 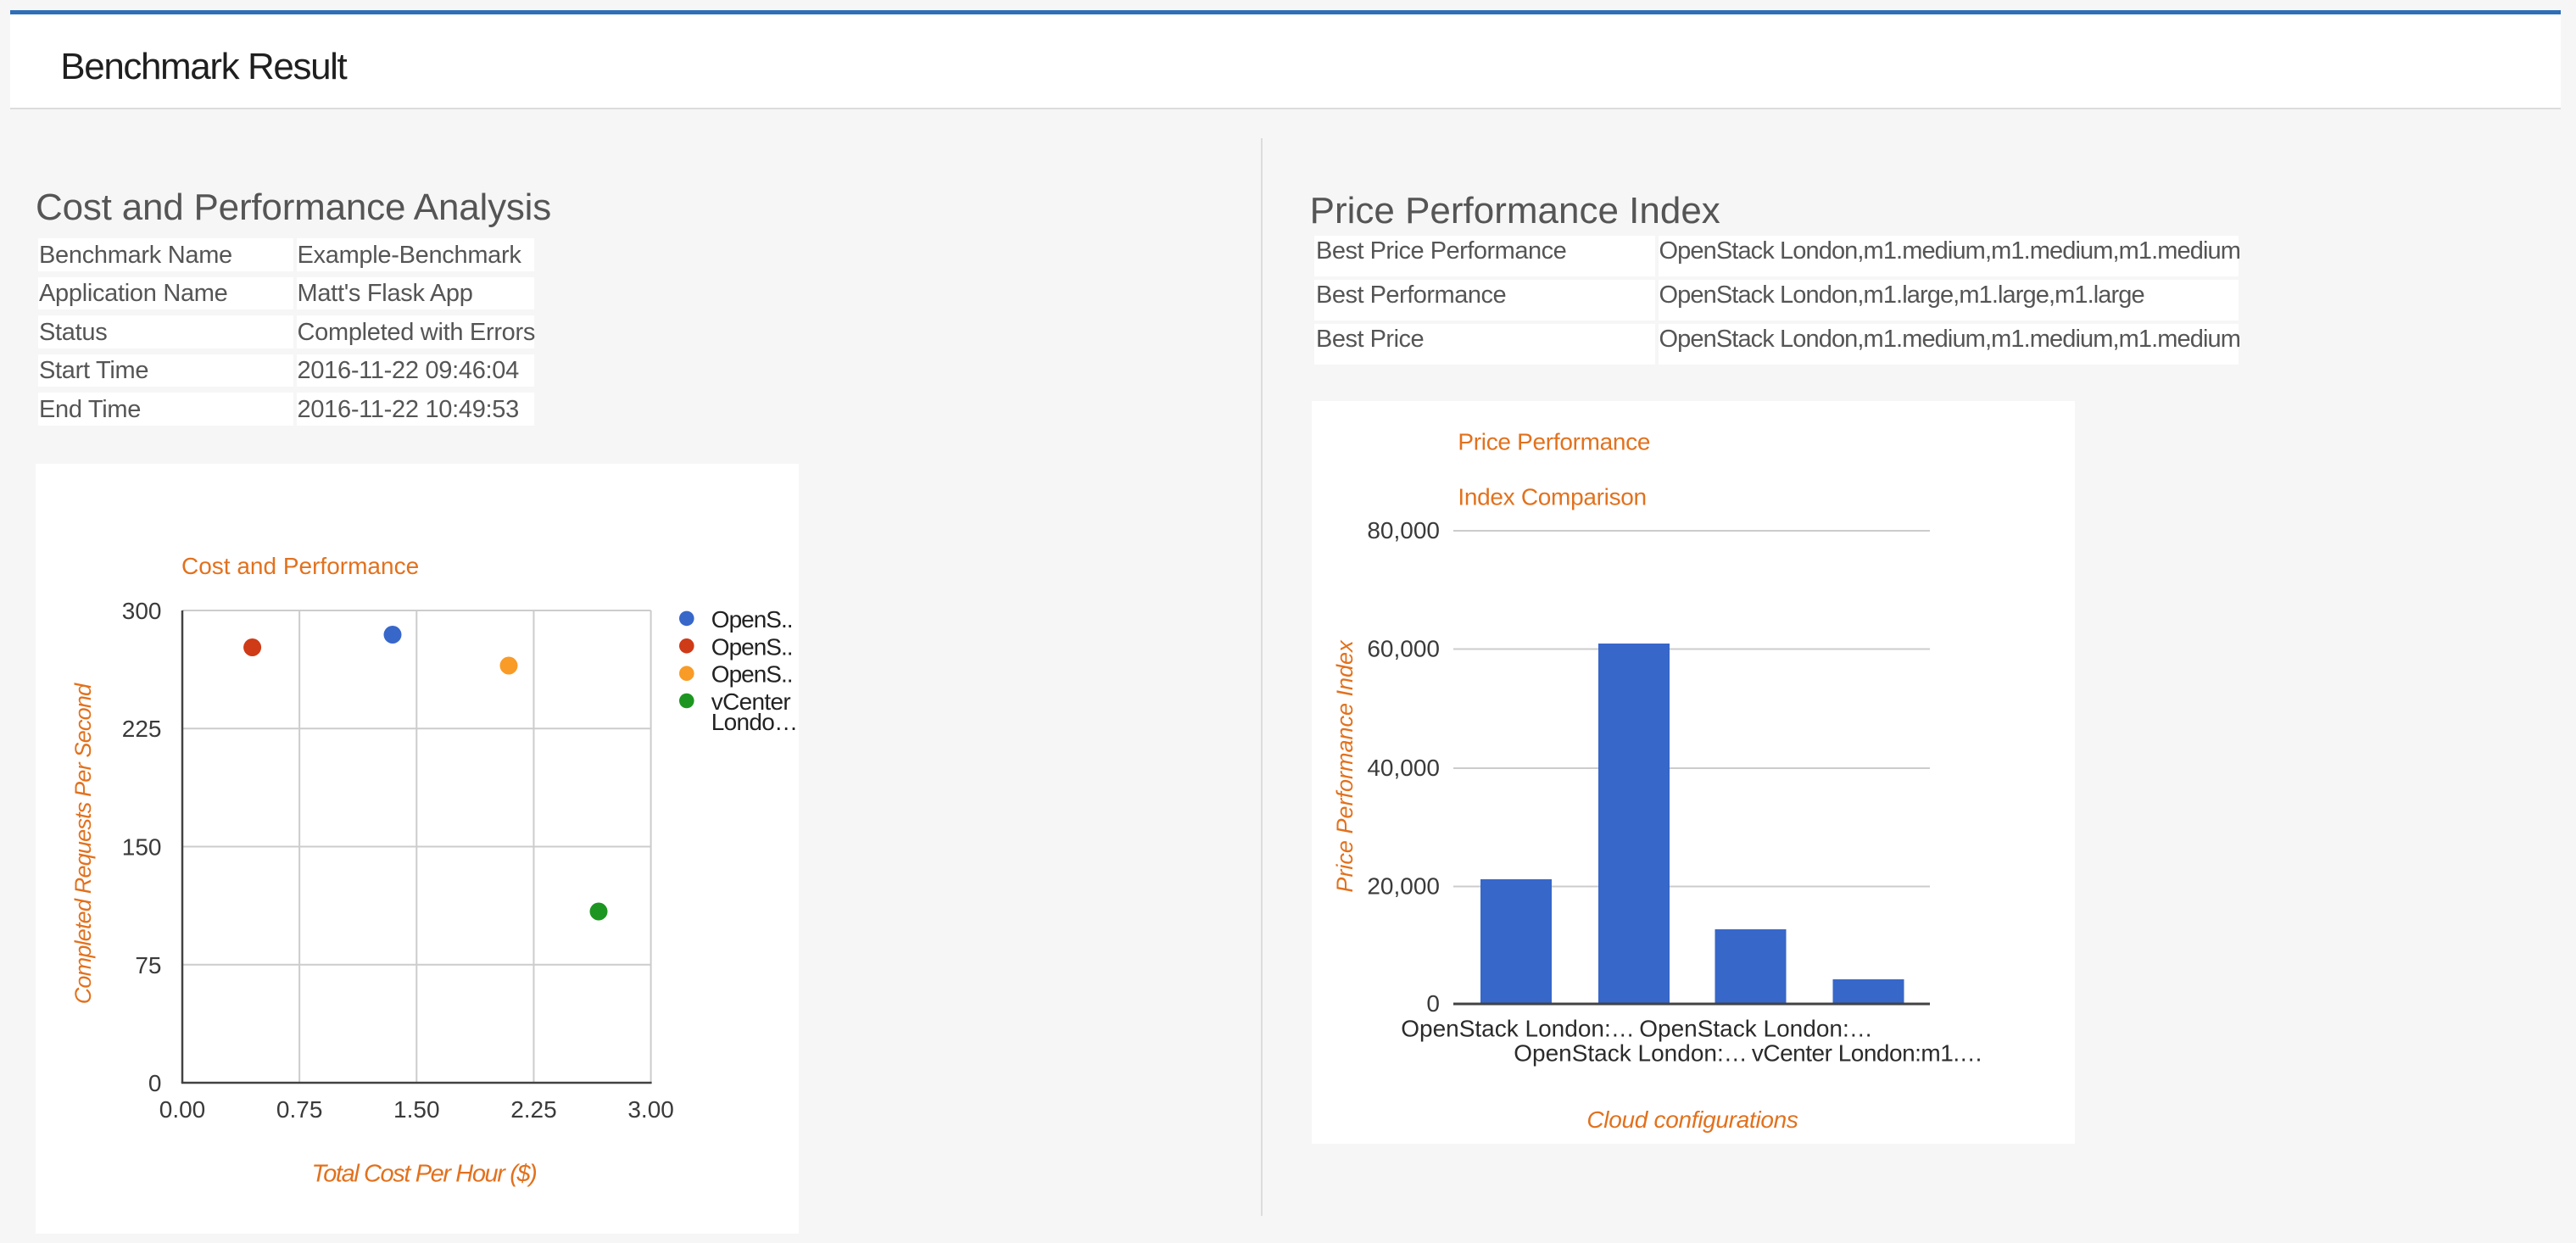 I want to click on svg-text: 150, so click(x=142, y=848).